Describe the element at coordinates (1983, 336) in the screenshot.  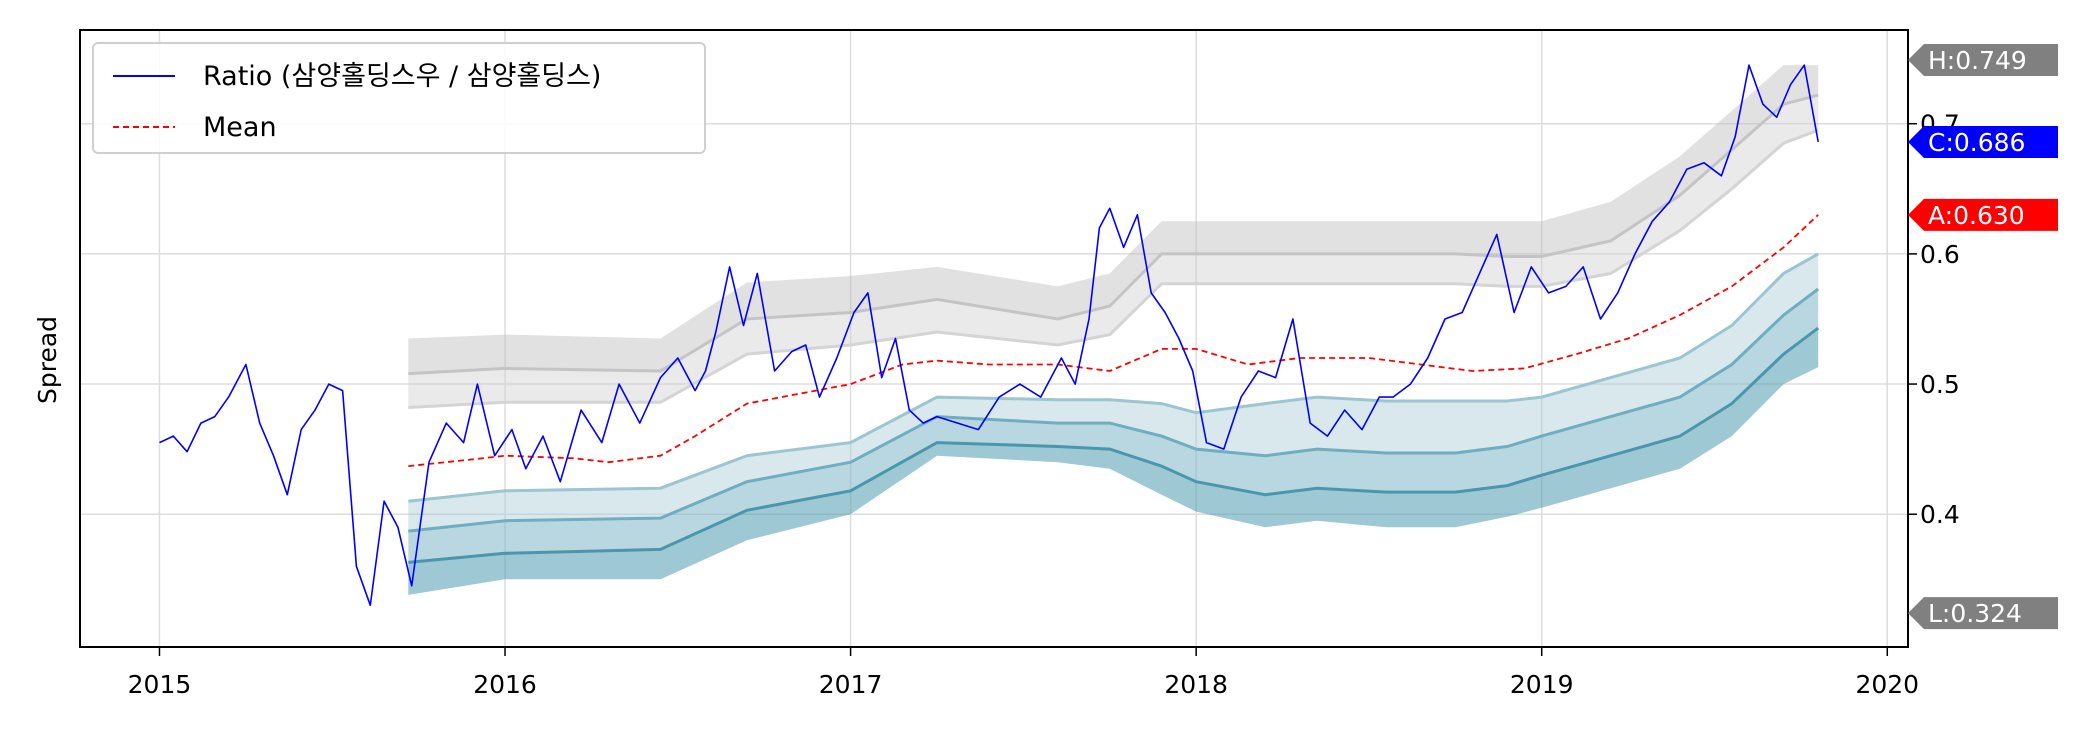
I see `level-markers: H:0.749 C:0.686 A:0.630 L:0.324` at that location.